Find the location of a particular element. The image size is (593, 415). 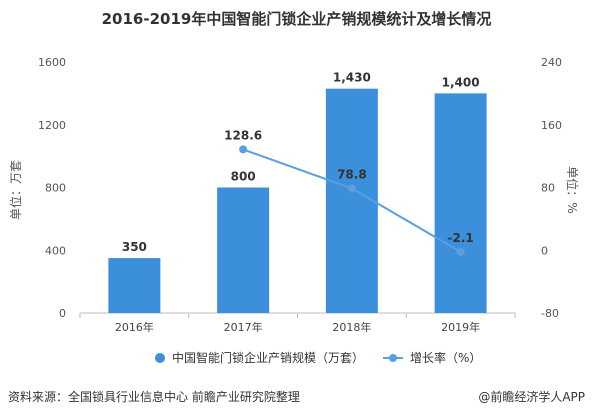

y-tick-label: 400 is located at coordinates (55, 250).